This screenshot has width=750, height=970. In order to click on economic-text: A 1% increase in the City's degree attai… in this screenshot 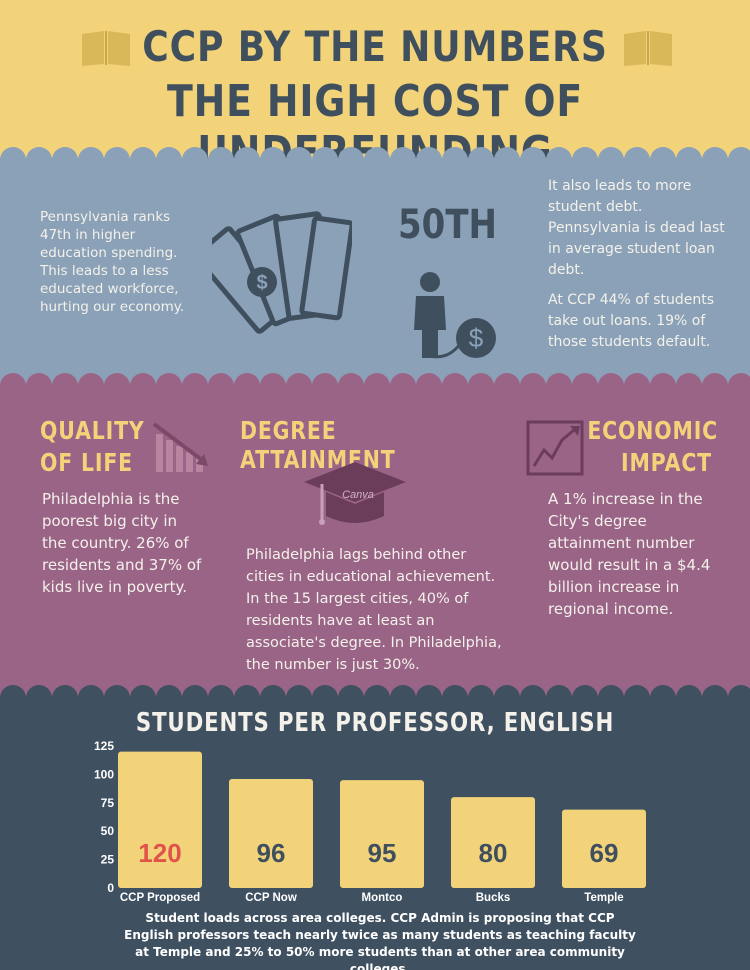, I will do `click(629, 554)`.